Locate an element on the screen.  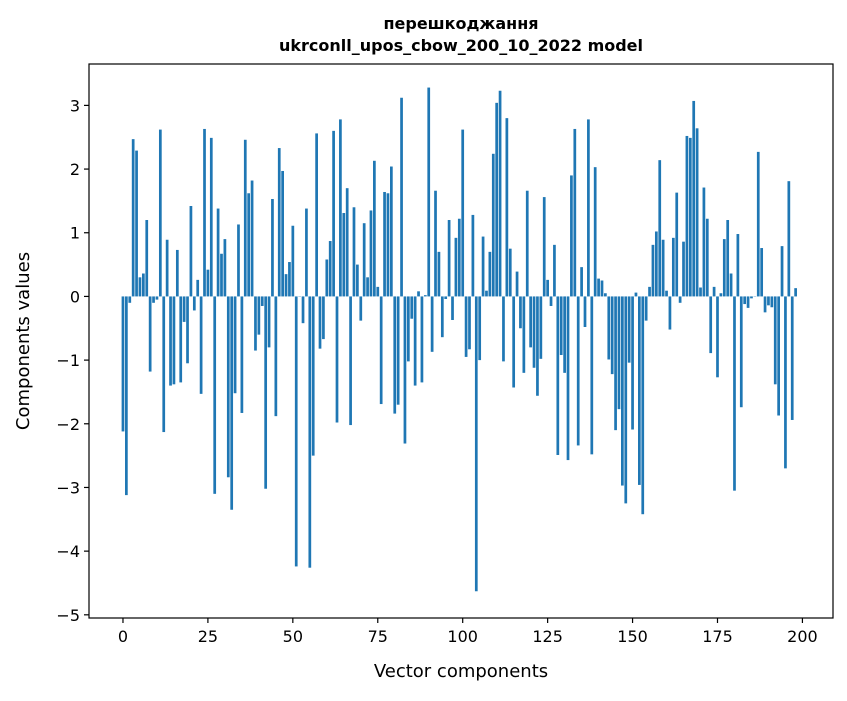
y-tick-label: −5 is located at coordinates (68, 615).